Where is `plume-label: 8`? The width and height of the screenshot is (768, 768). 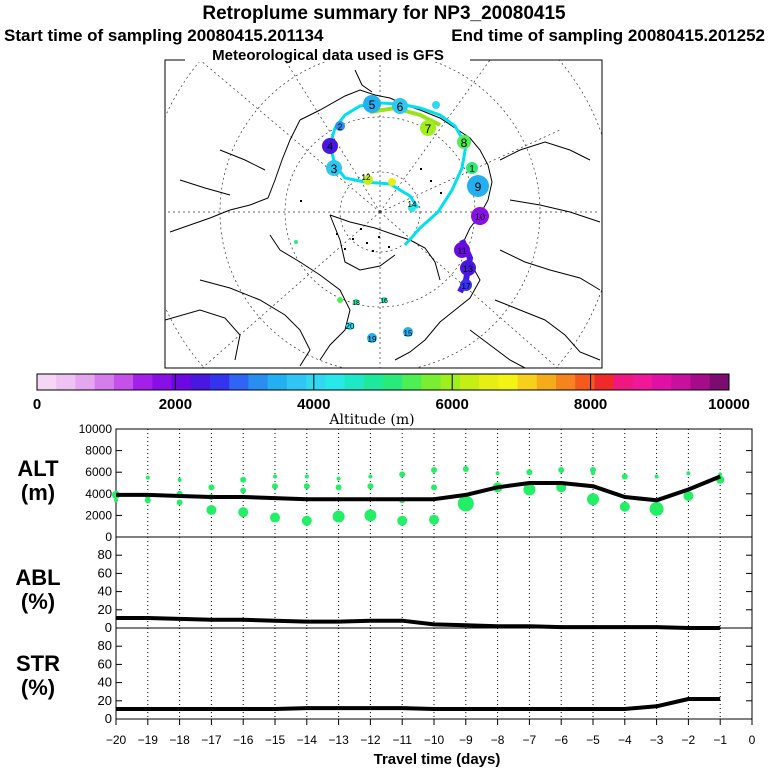 plume-label: 8 is located at coordinates (464, 143).